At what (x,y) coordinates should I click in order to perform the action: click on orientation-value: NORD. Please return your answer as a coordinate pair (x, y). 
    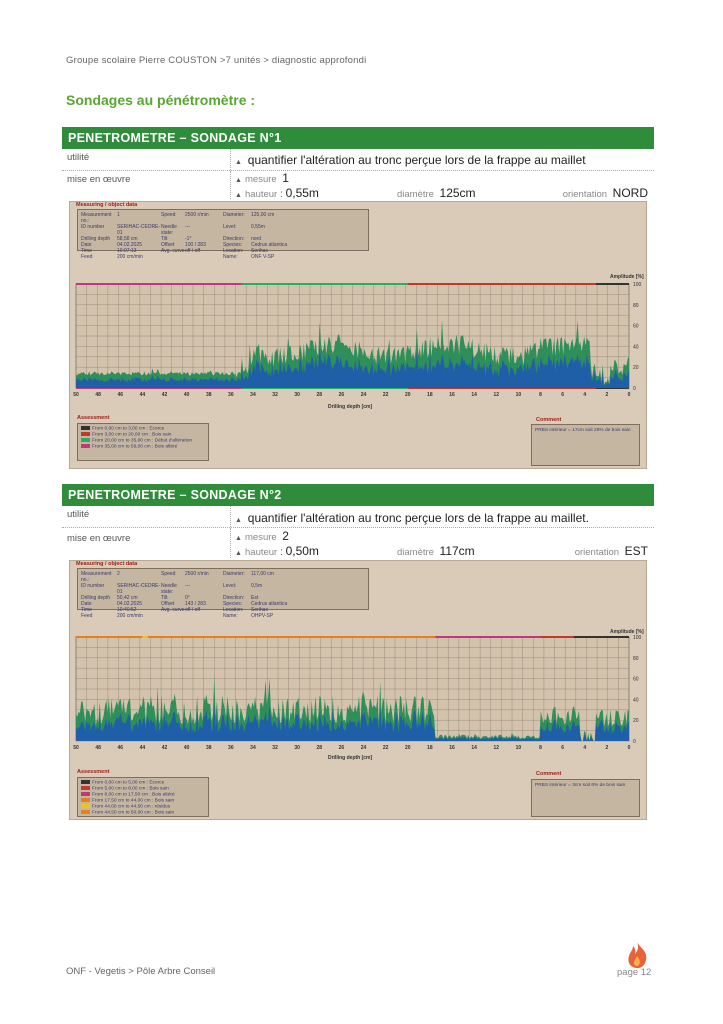
    Looking at the image, I should click on (630, 193).